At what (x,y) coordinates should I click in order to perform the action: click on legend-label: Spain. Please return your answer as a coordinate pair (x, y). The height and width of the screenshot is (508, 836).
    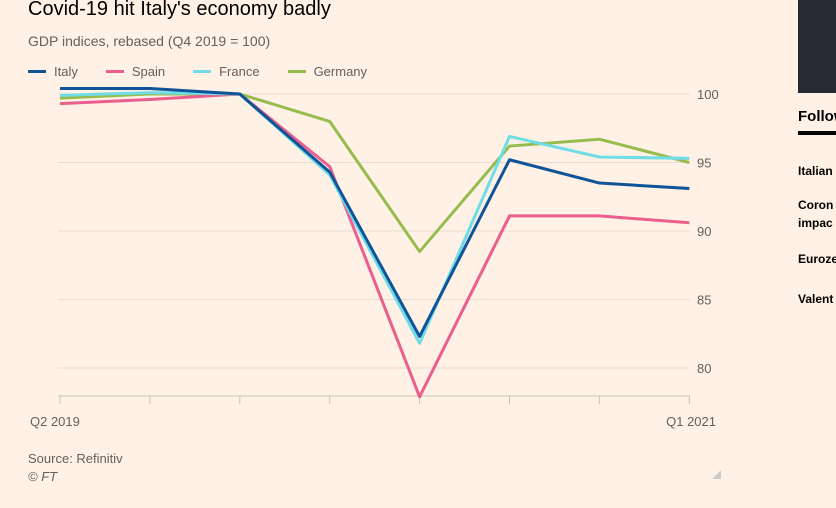
    Looking at the image, I should click on (148, 71).